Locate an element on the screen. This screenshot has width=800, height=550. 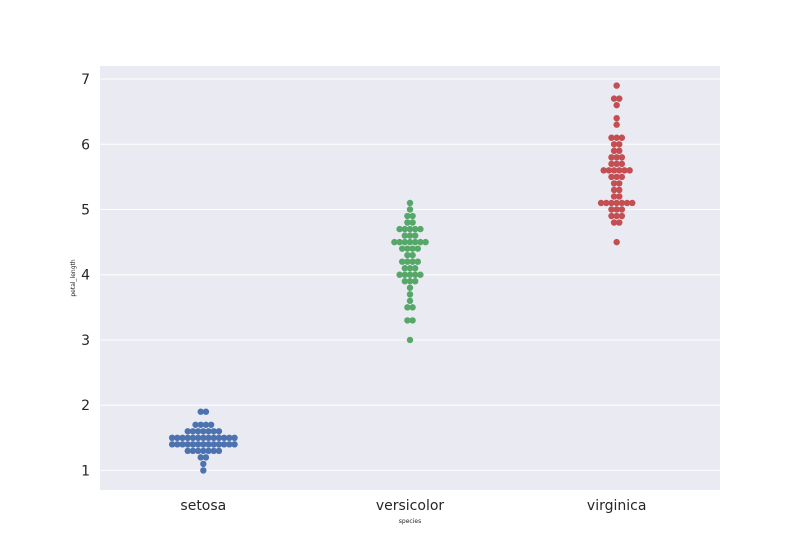
y-axis-label: petal_length is located at coordinates (73, 278).